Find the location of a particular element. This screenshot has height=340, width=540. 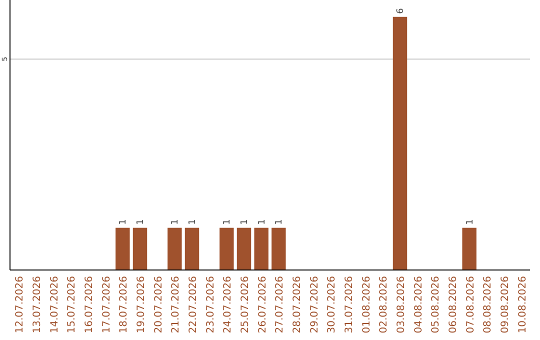

x-tick-label: 07.08.2026 is located at coordinates (470, 305).